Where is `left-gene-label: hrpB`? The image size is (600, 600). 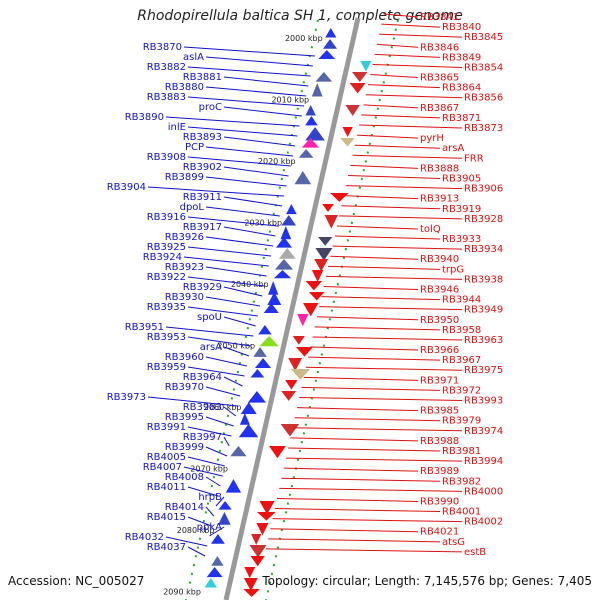
left-gene-label: hrpB is located at coordinates (210, 497).